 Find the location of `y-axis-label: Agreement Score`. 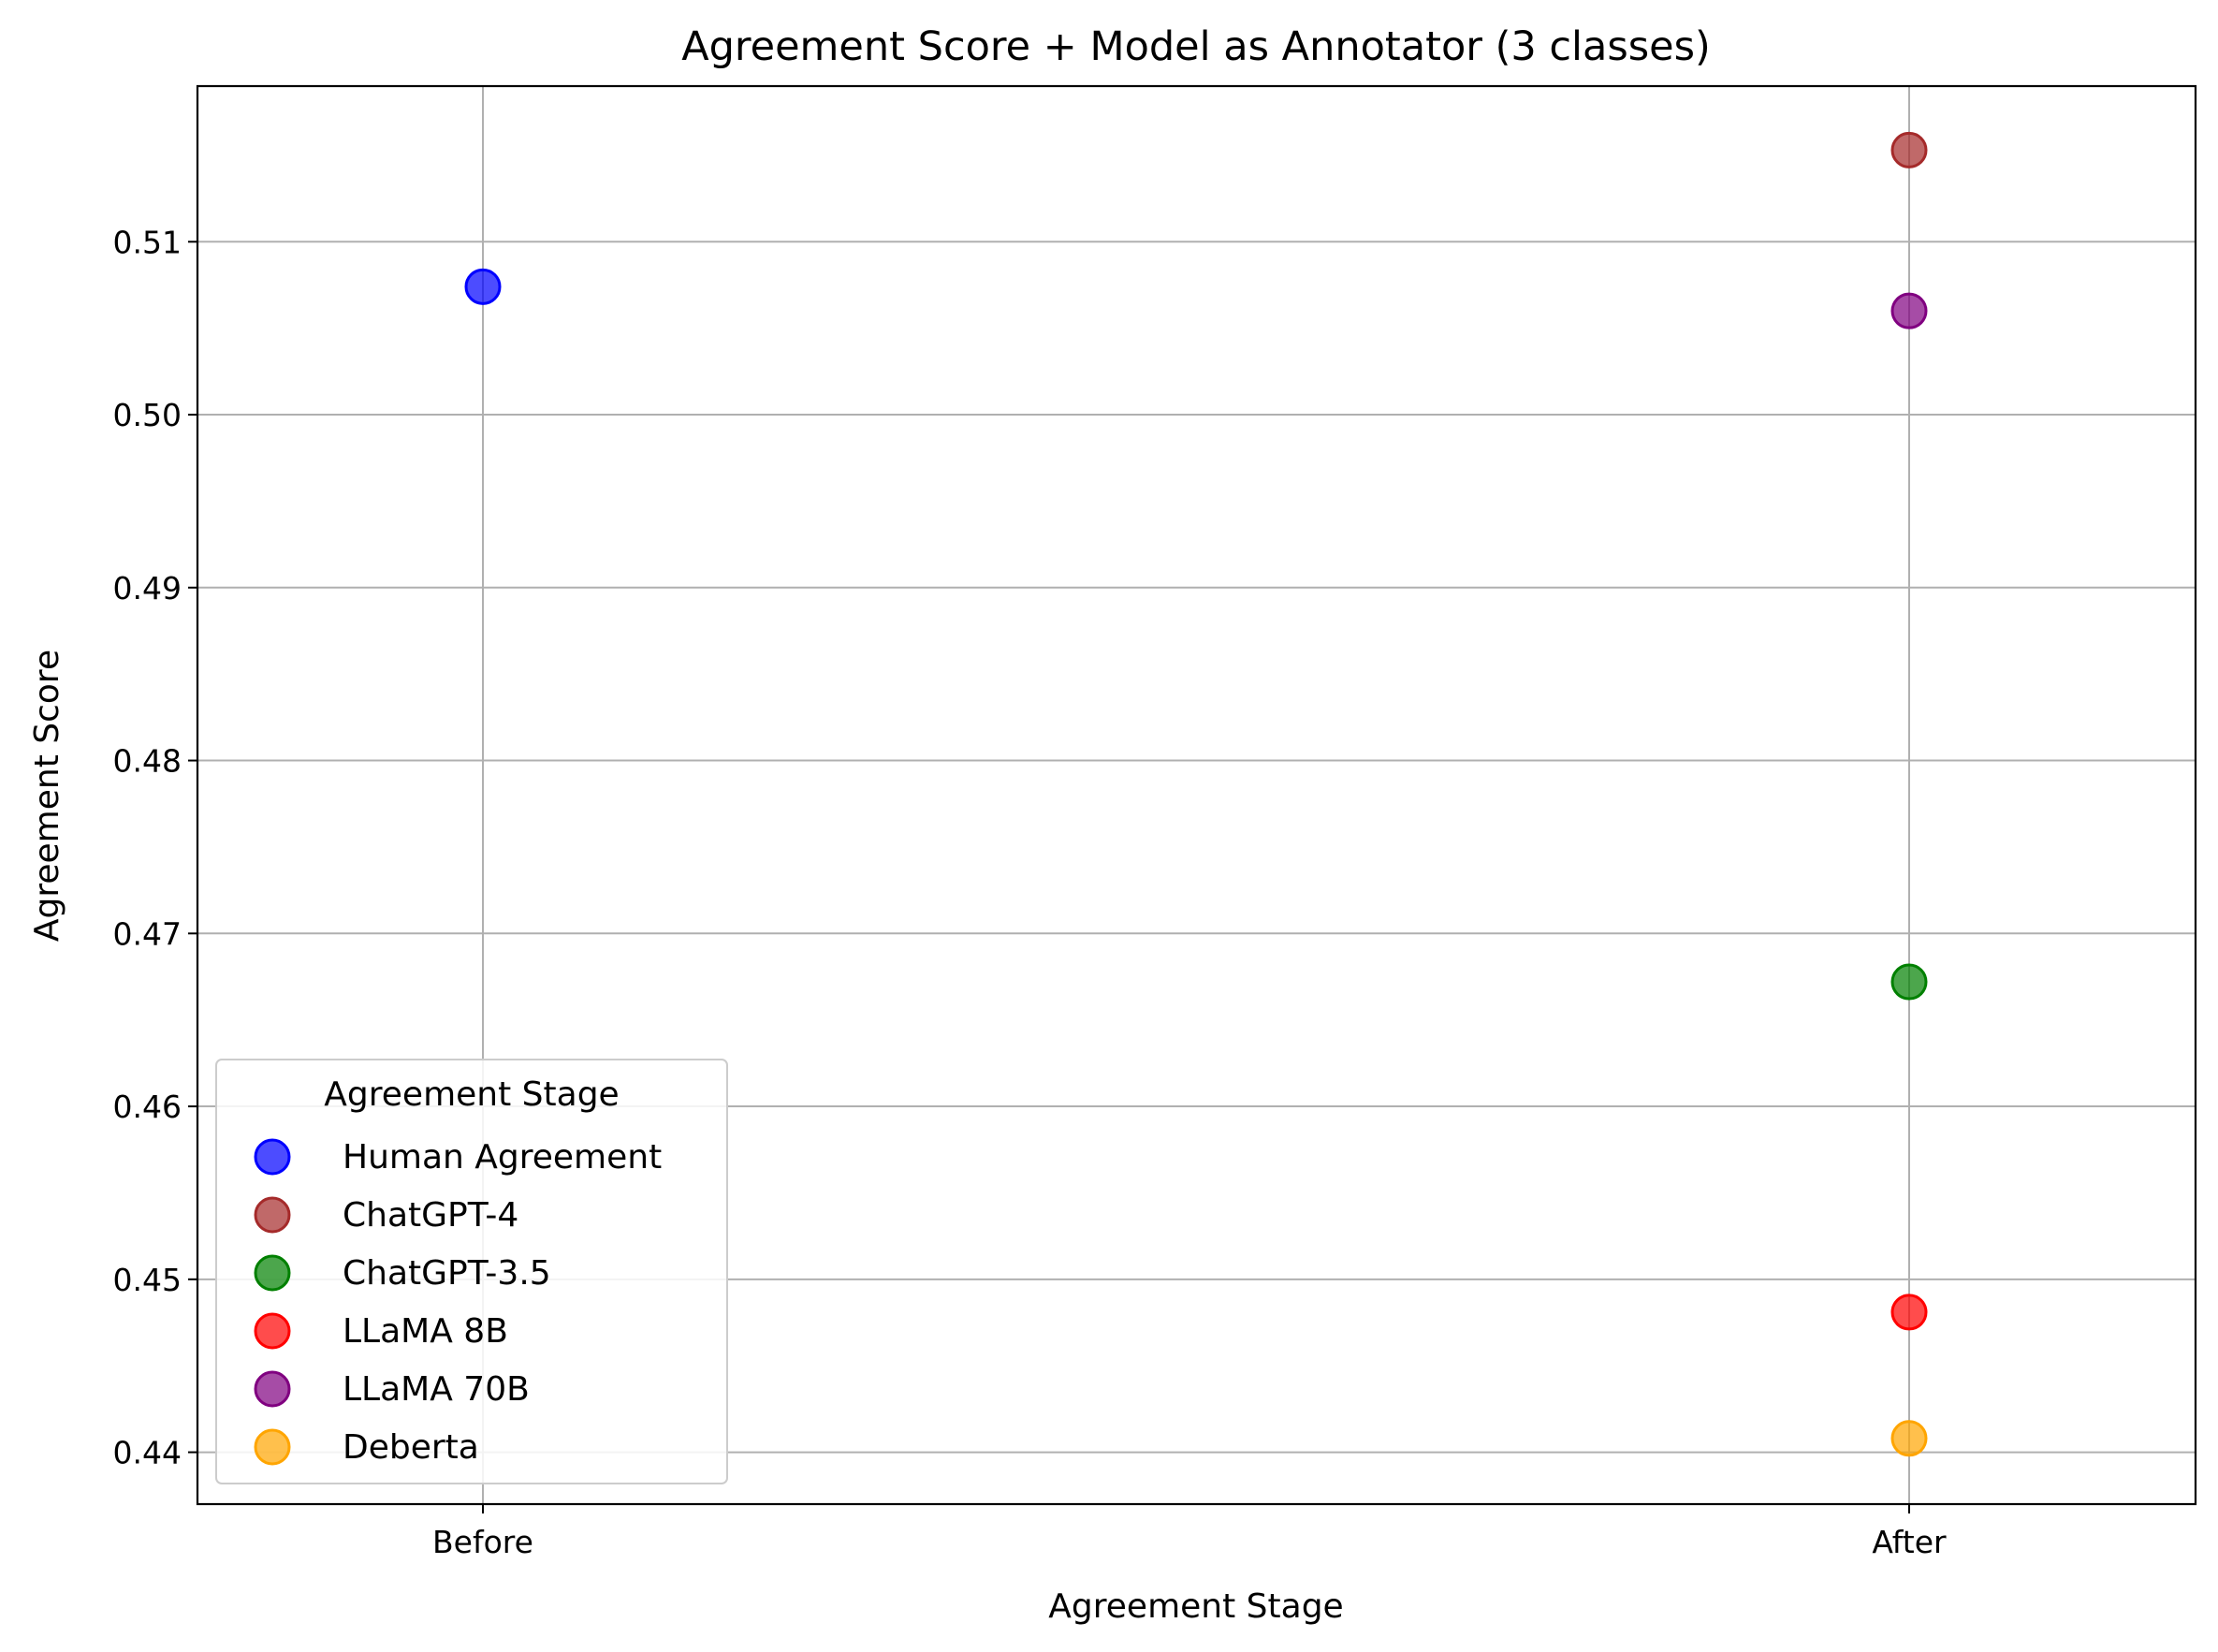

y-axis-label: Agreement Score is located at coordinates (47, 796).